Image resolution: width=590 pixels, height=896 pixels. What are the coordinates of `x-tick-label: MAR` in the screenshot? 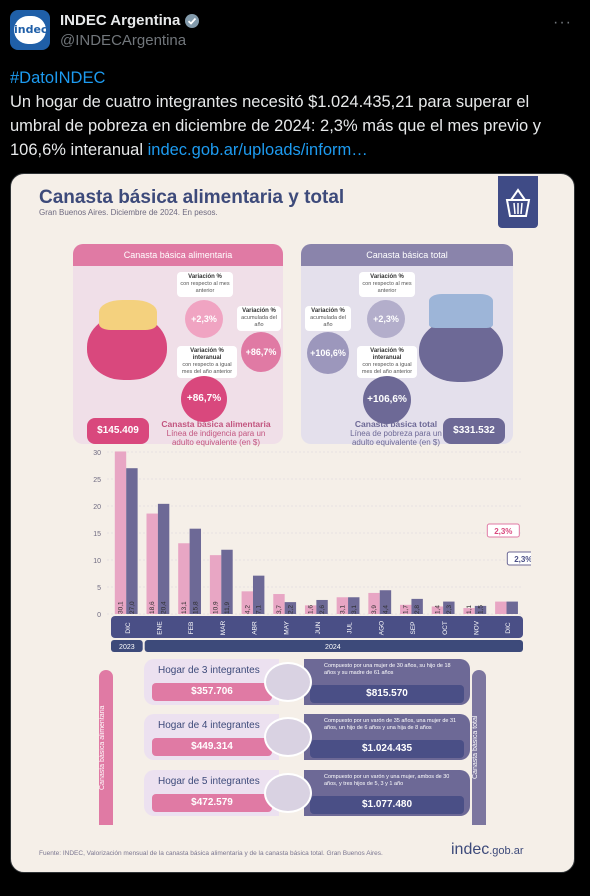 It's located at (223, 627).